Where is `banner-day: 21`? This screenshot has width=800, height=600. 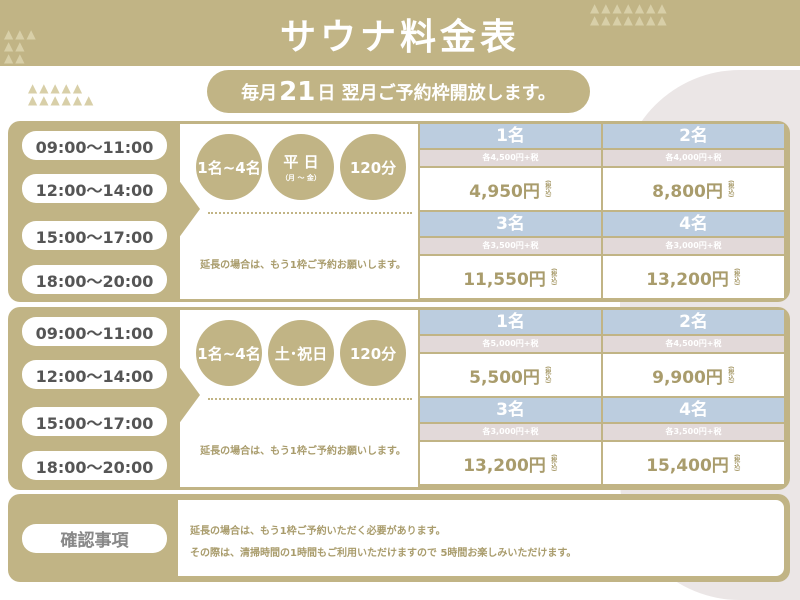 banner-day: 21 is located at coordinates (297, 91).